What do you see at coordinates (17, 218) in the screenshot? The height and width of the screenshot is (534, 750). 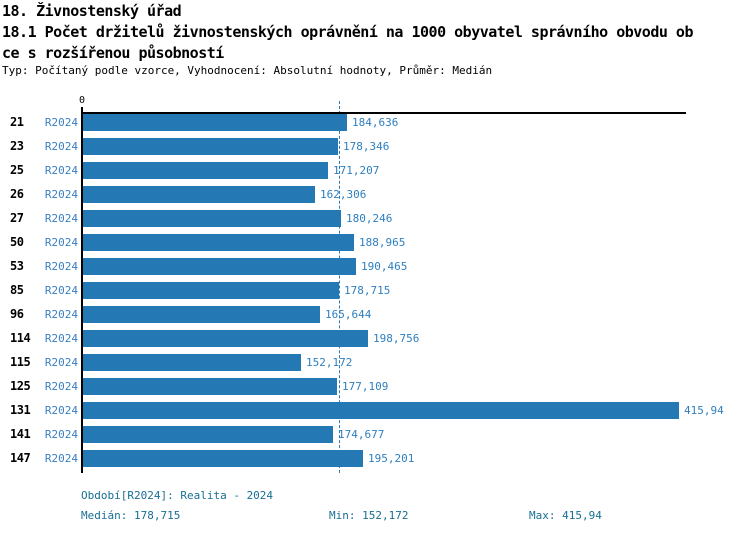 I see `category-label: 27` at bounding box center [17, 218].